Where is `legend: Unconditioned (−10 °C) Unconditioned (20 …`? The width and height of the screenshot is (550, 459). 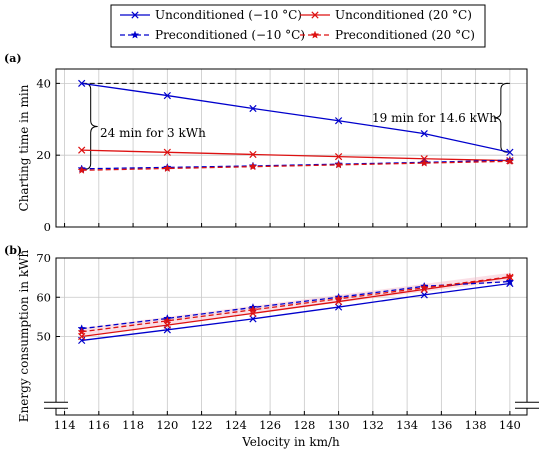 legend: Unconditioned (−10 °C) Unconditioned (20 … is located at coordinates (298, 26).